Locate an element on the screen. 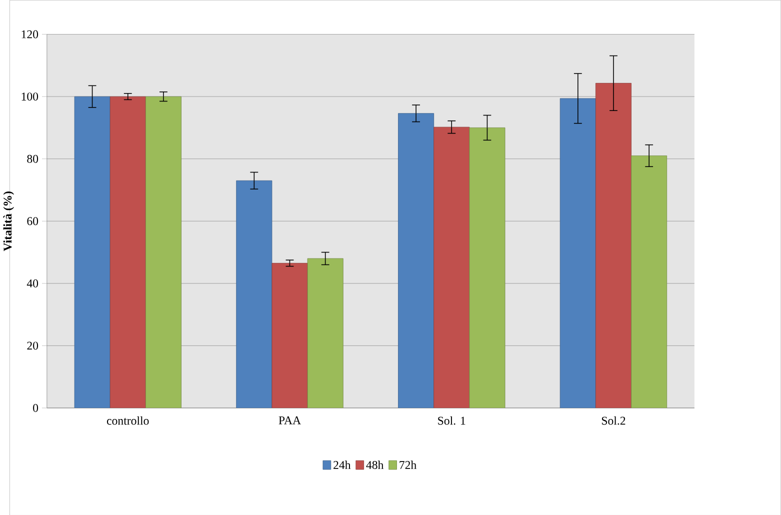 This screenshot has height=515, width=781. y-tick-label: 40 is located at coordinates (32, 283).